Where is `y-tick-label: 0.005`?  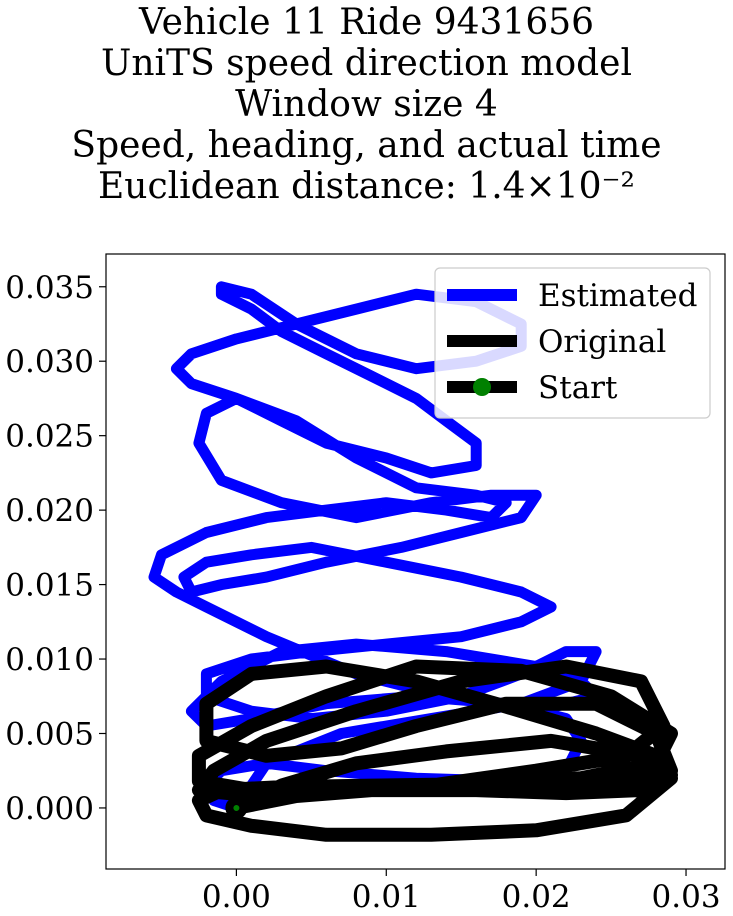 y-tick-label: 0.005 is located at coordinates (49, 734).